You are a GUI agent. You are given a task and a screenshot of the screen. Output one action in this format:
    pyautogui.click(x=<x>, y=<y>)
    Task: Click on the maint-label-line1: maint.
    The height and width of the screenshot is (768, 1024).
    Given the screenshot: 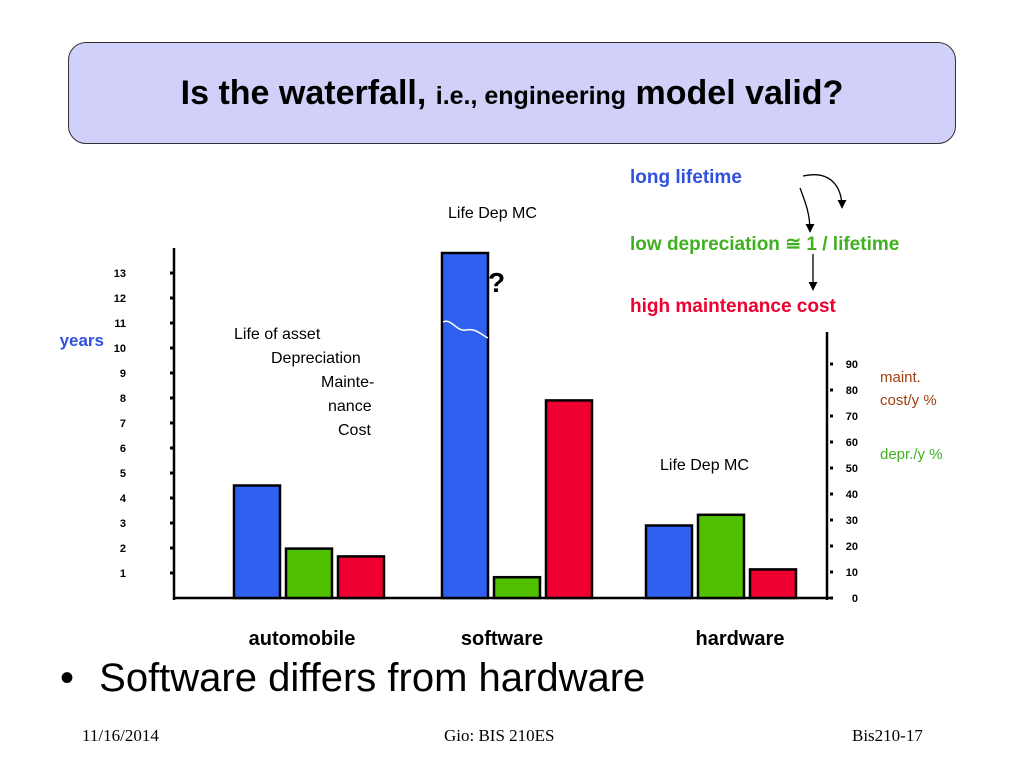 What is the action you would take?
    pyautogui.click(x=900, y=377)
    